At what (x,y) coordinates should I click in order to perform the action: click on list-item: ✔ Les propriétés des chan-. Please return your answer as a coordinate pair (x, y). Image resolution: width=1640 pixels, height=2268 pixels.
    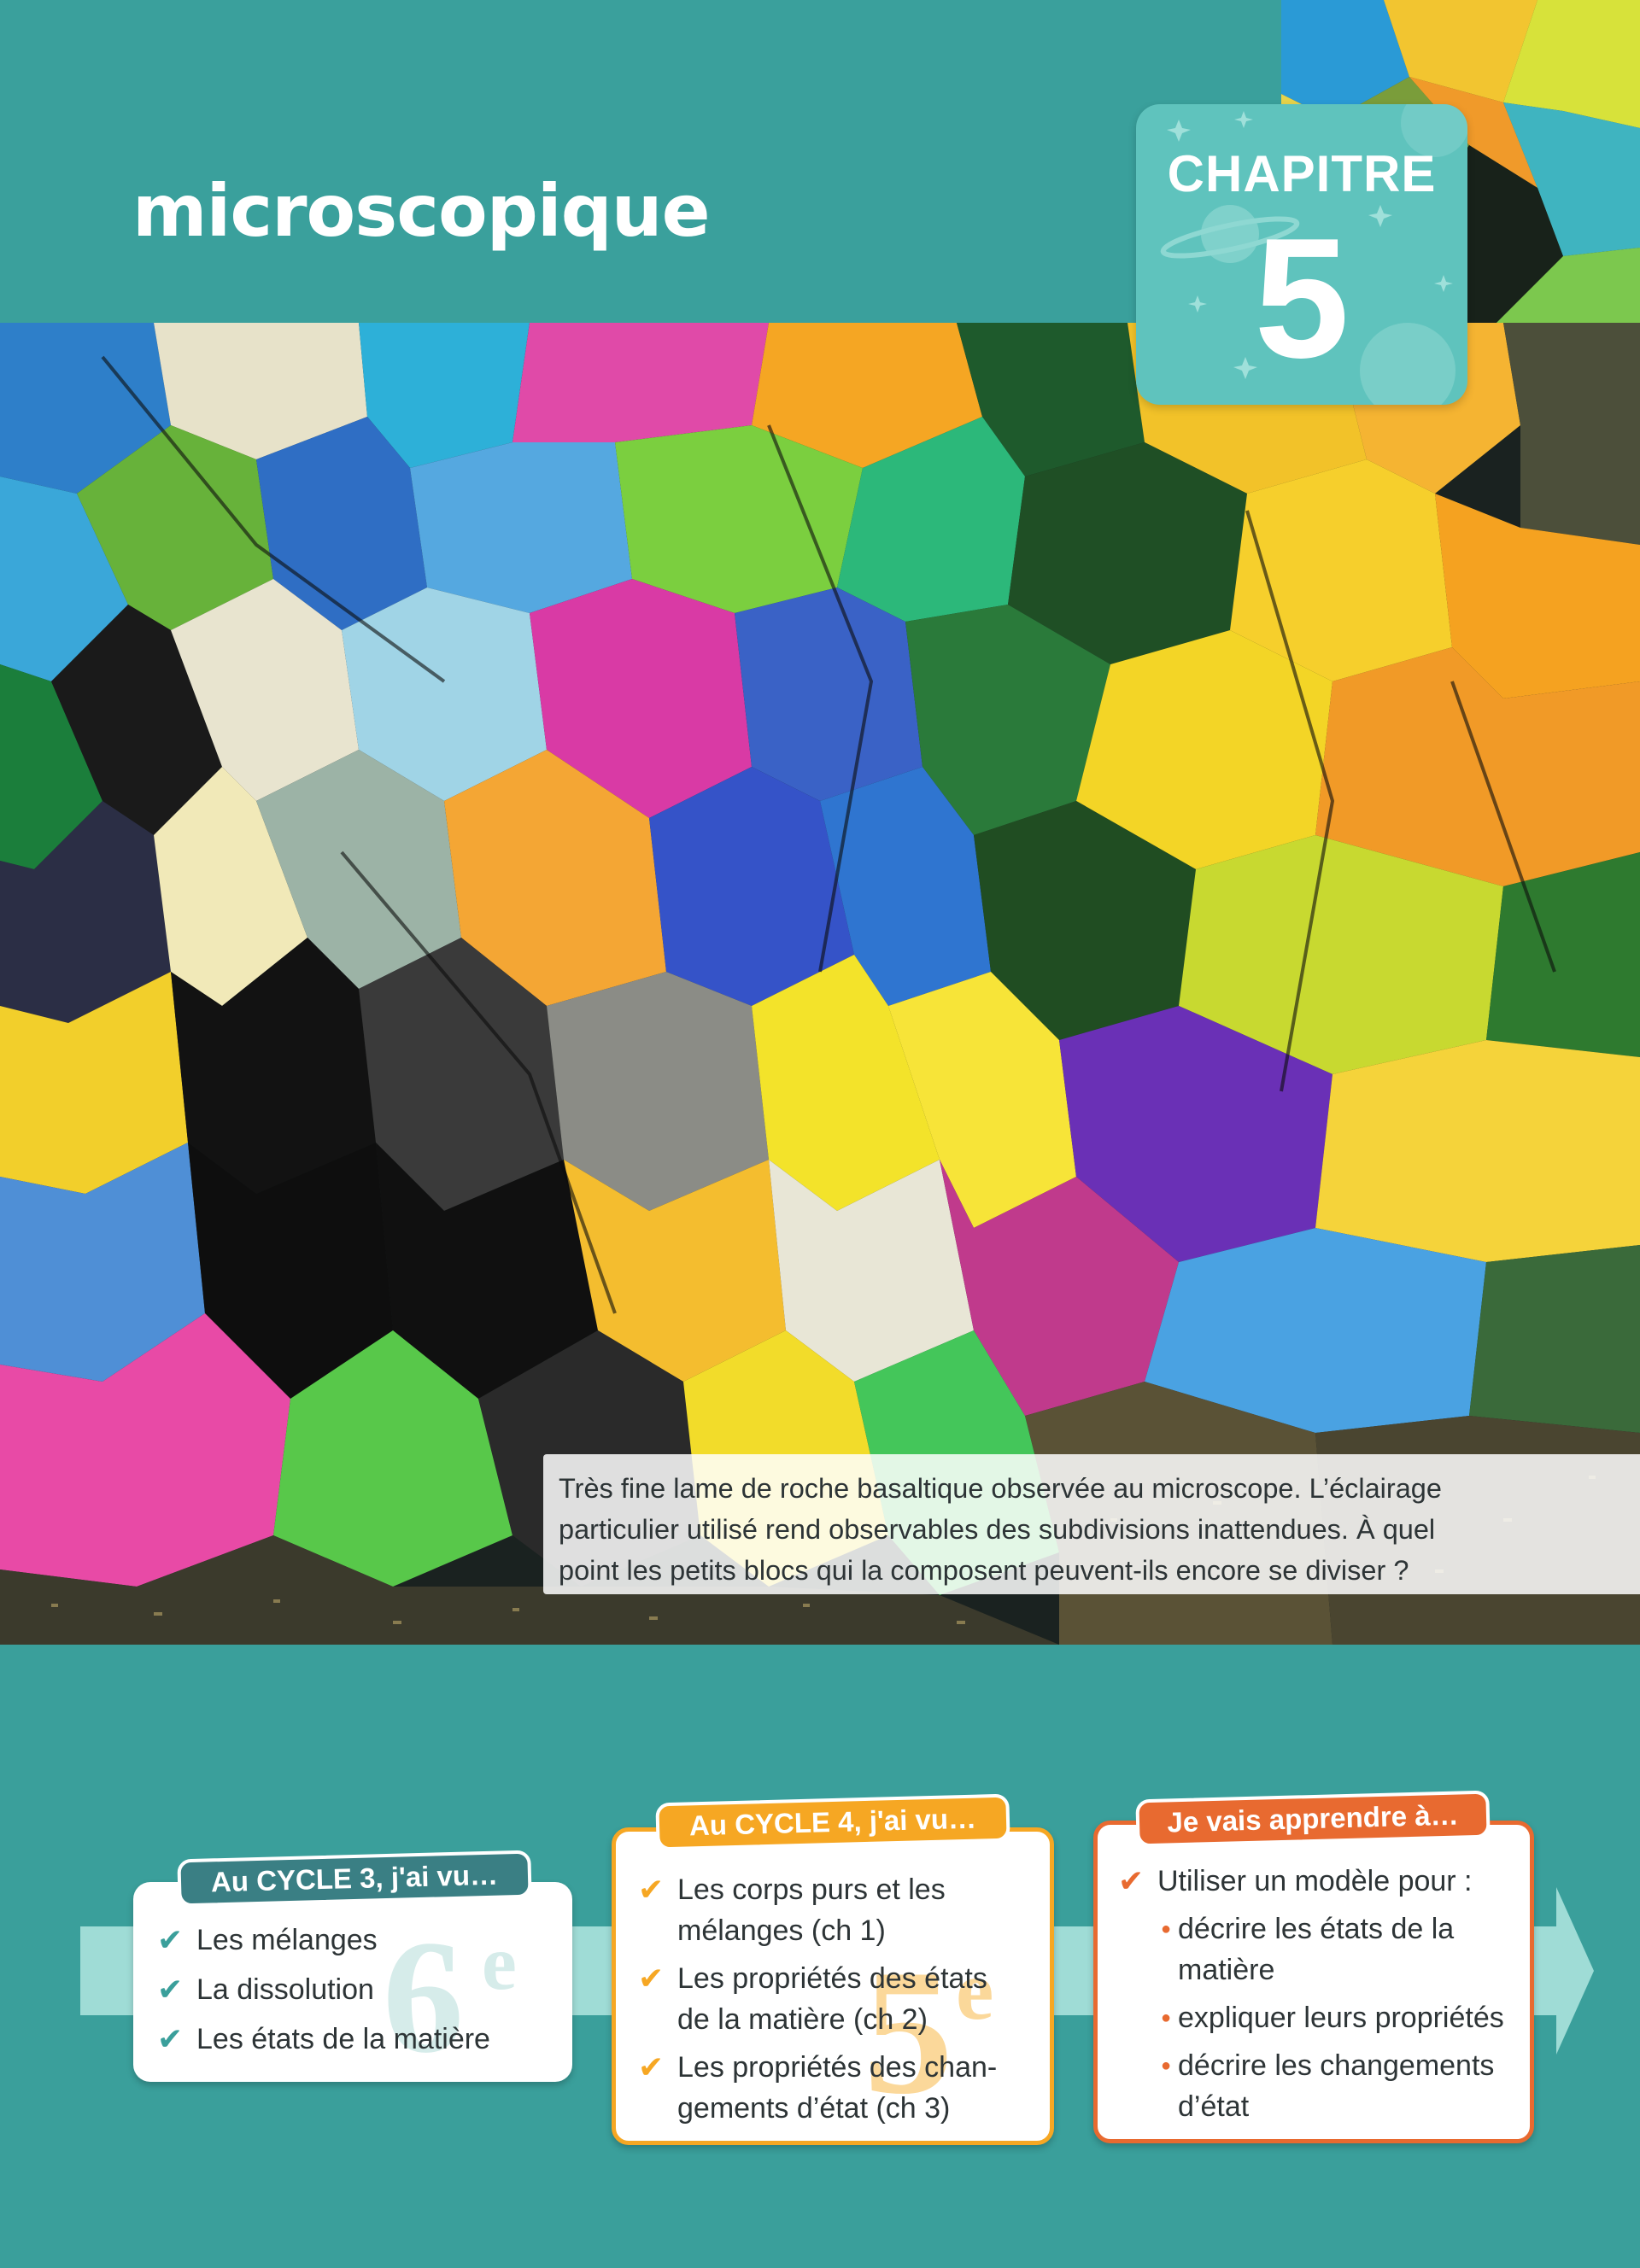
    Looking at the image, I should click on (818, 2066).